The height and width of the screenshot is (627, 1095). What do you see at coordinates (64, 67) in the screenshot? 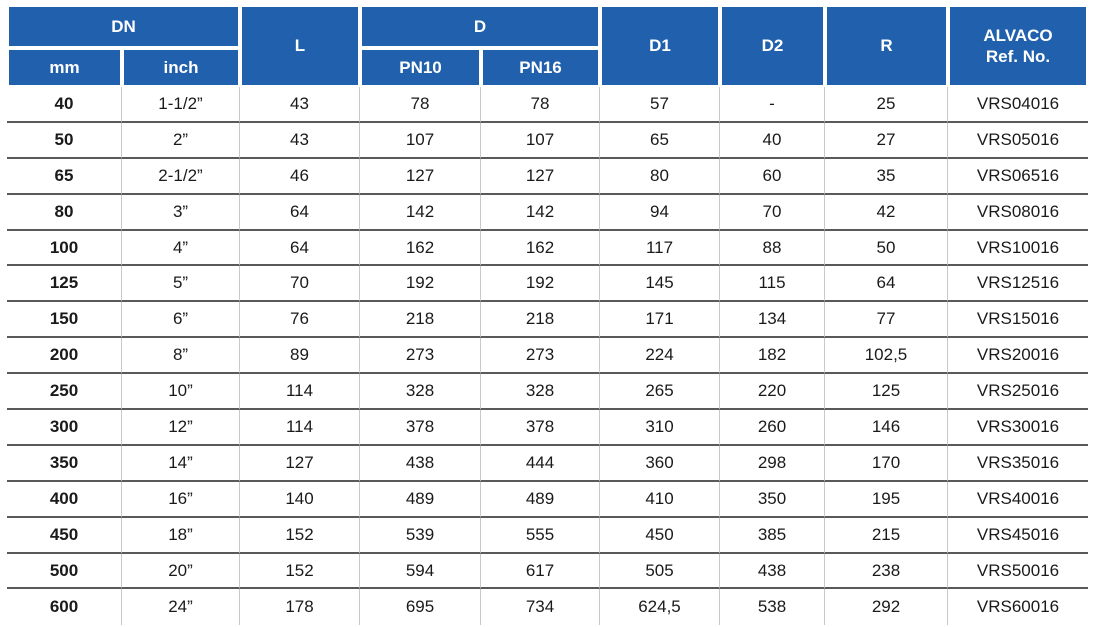
I see `header-mm: mm` at bounding box center [64, 67].